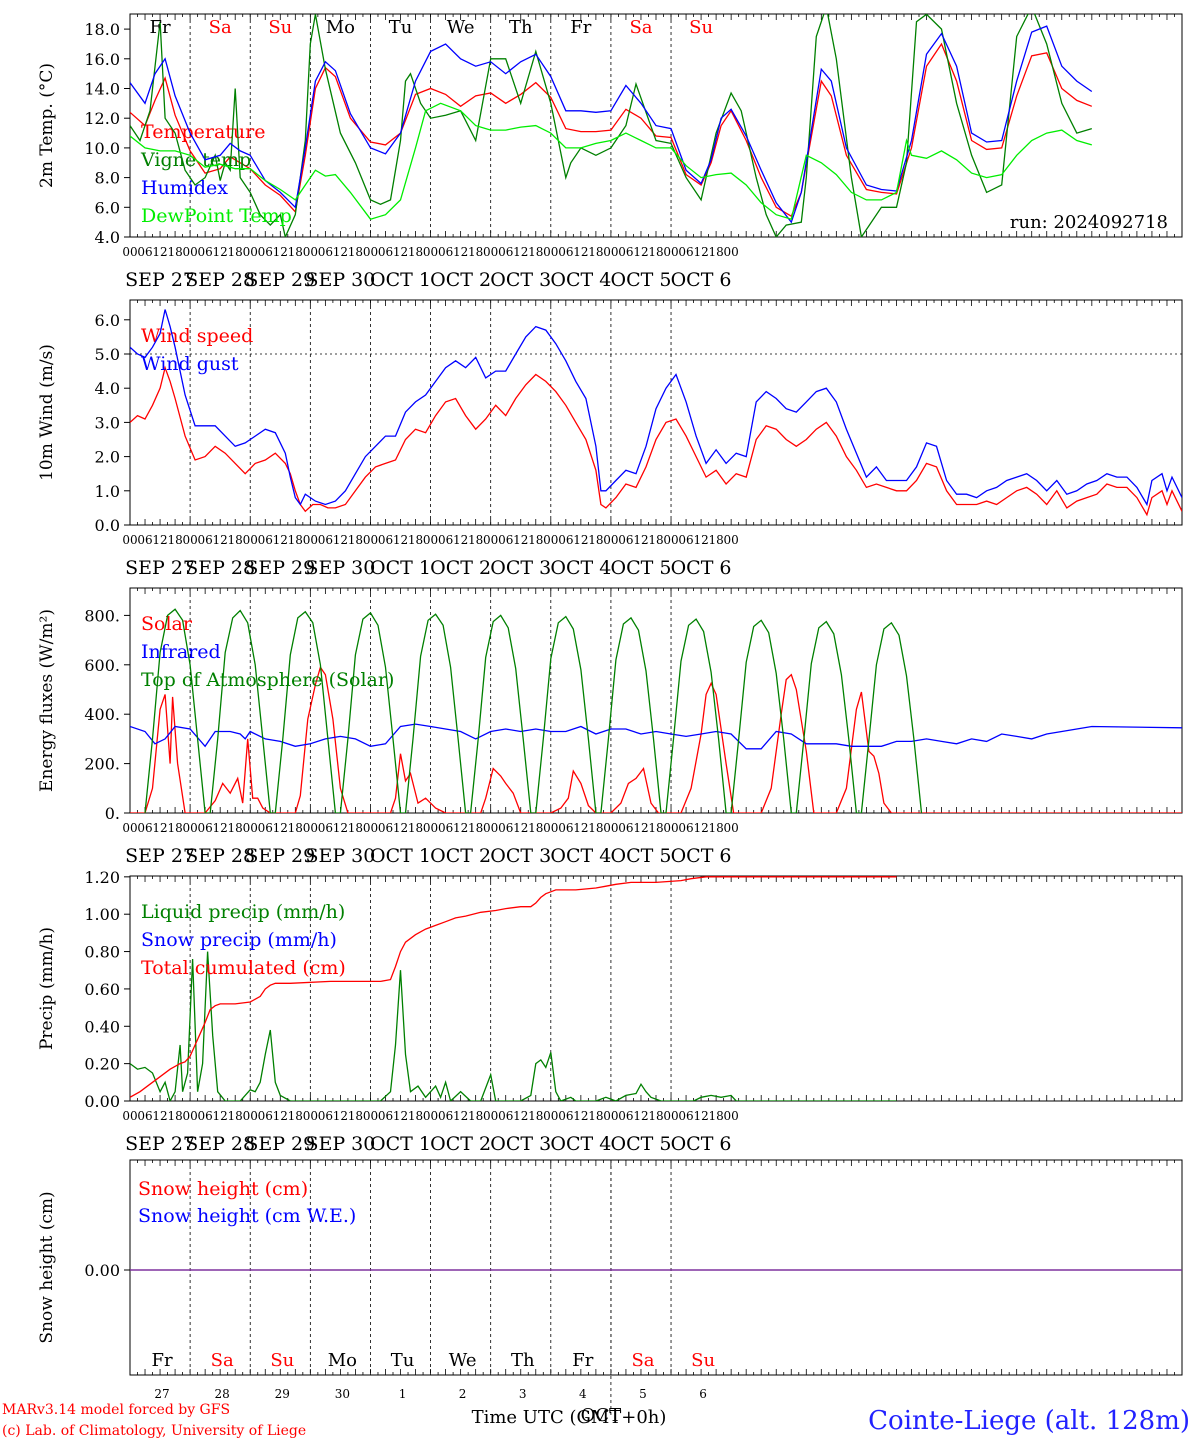 The width and height of the screenshot is (1194, 1440). What do you see at coordinates (181, 652) in the screenshot?
I see `legend-entry: Infrared` at bounding box center [181, 652].